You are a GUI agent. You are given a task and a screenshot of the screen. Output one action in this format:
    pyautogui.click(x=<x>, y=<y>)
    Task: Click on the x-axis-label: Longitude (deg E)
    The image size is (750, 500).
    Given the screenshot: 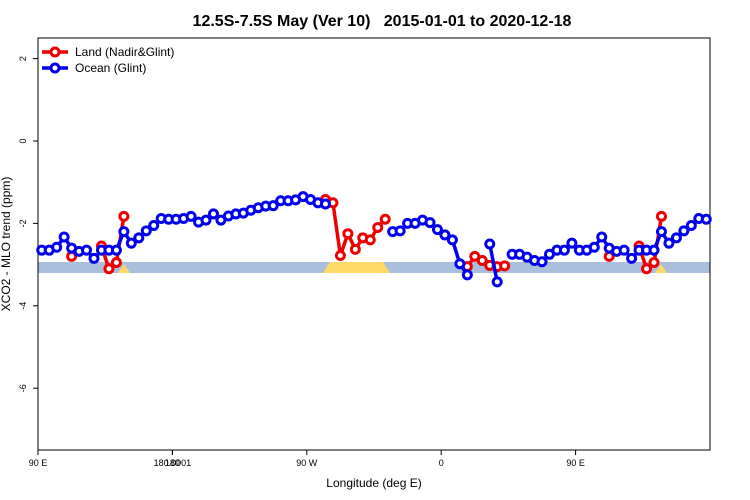 What is the action you would take?
    pyautogui.click(x=373, y=483)
    